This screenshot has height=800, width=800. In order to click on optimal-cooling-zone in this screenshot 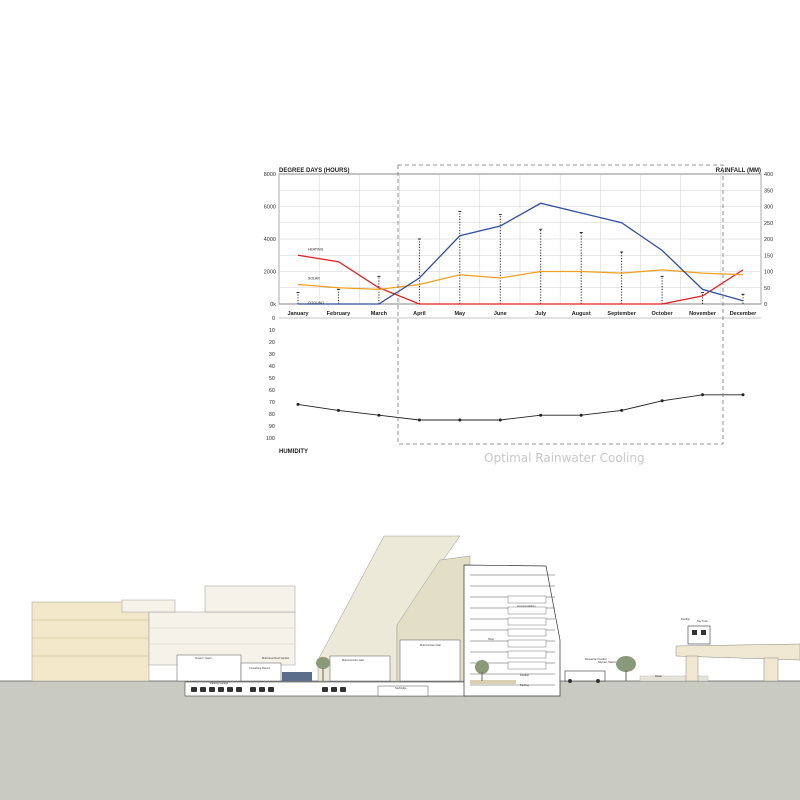, I will do `click(560, 304)`.